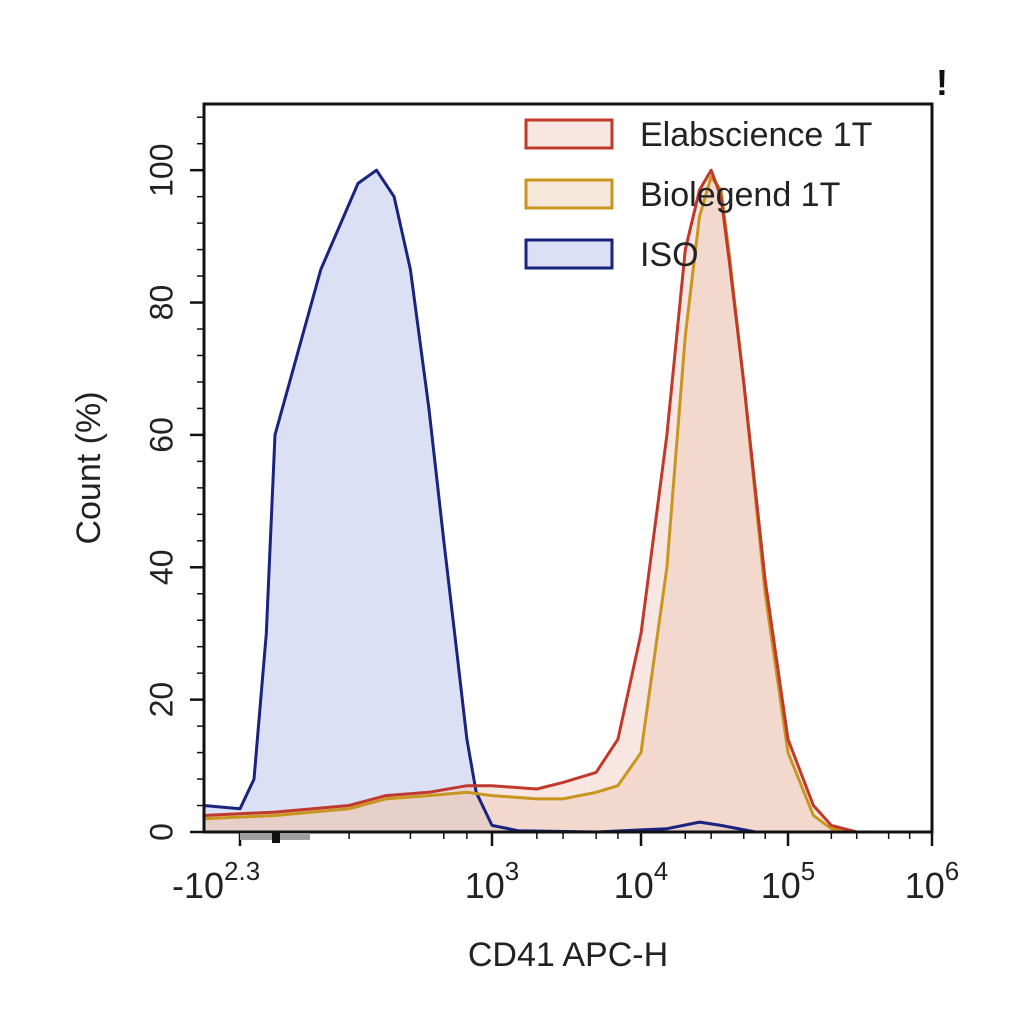 Image resolution: width=1024 pixels, height=1024 pixels. I want to click on legend-label: Biolegend 1T, so click(740, 195).